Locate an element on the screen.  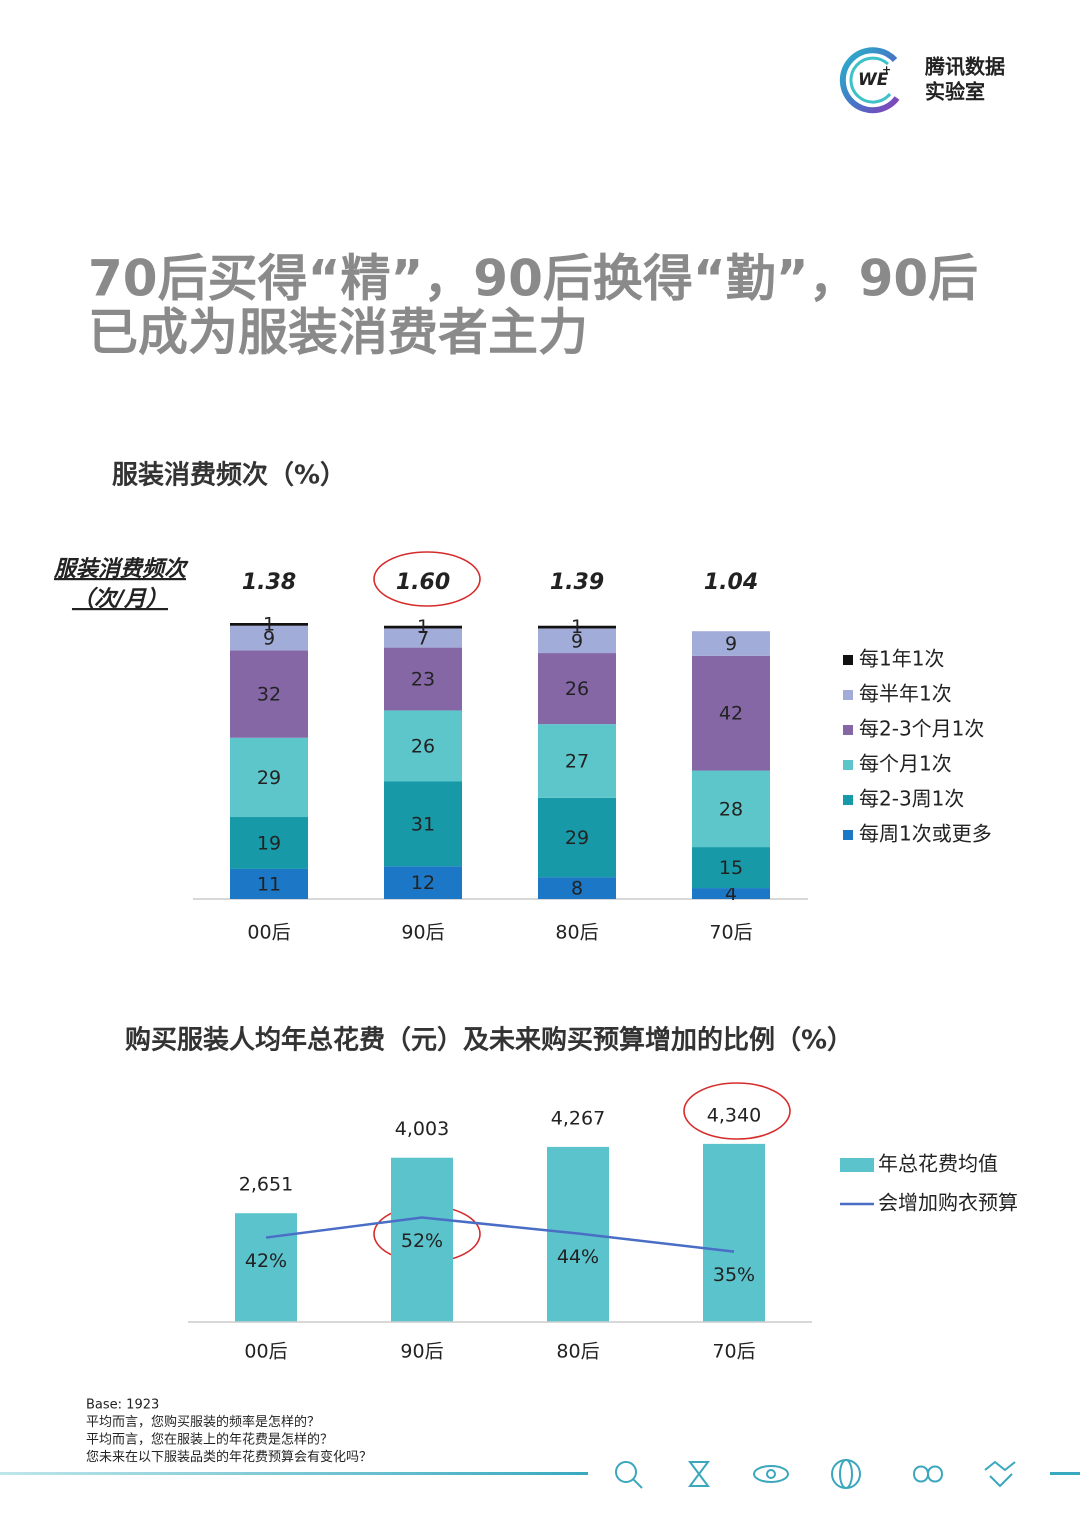
logo-ring-inner is located at coordinates (870, 80).